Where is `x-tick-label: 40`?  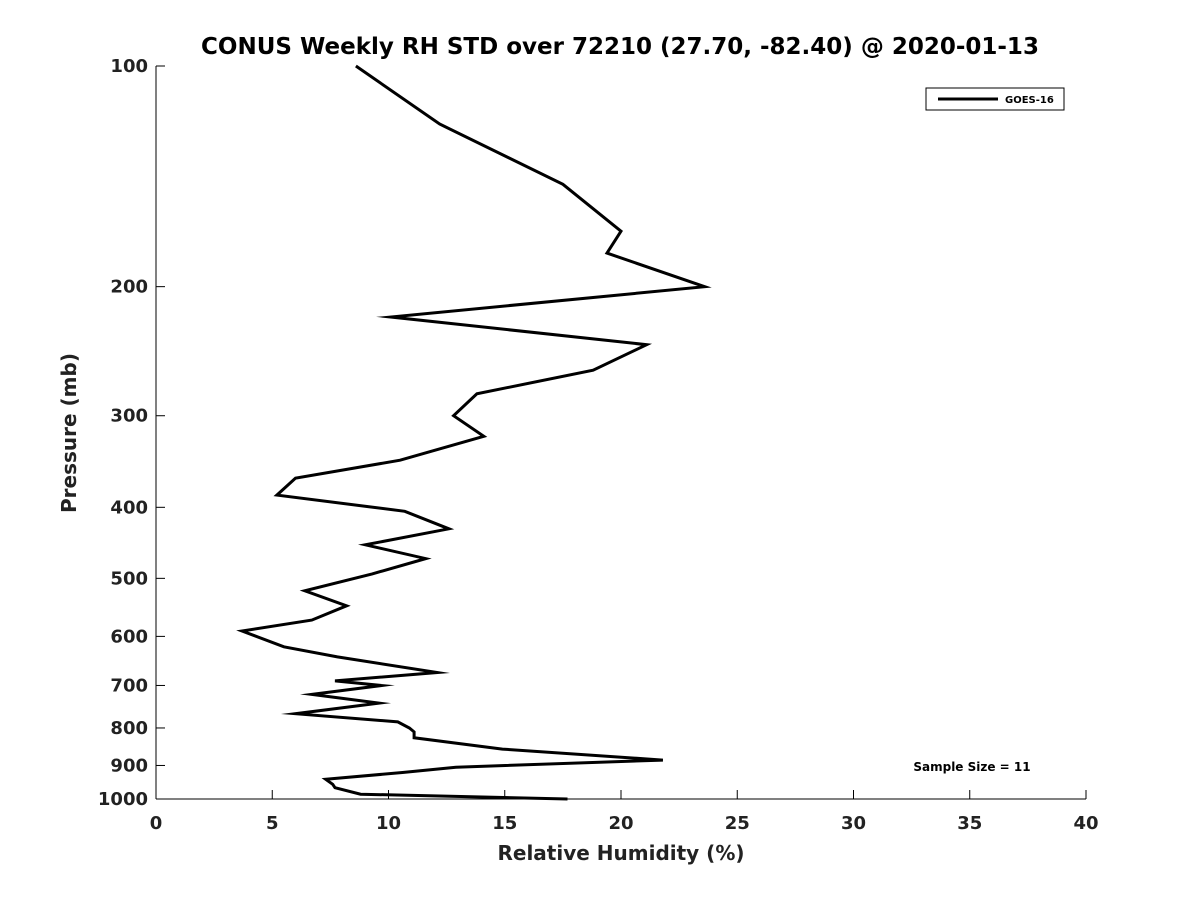
x-tick-label: 40 is located at coordinates (1085, 823).